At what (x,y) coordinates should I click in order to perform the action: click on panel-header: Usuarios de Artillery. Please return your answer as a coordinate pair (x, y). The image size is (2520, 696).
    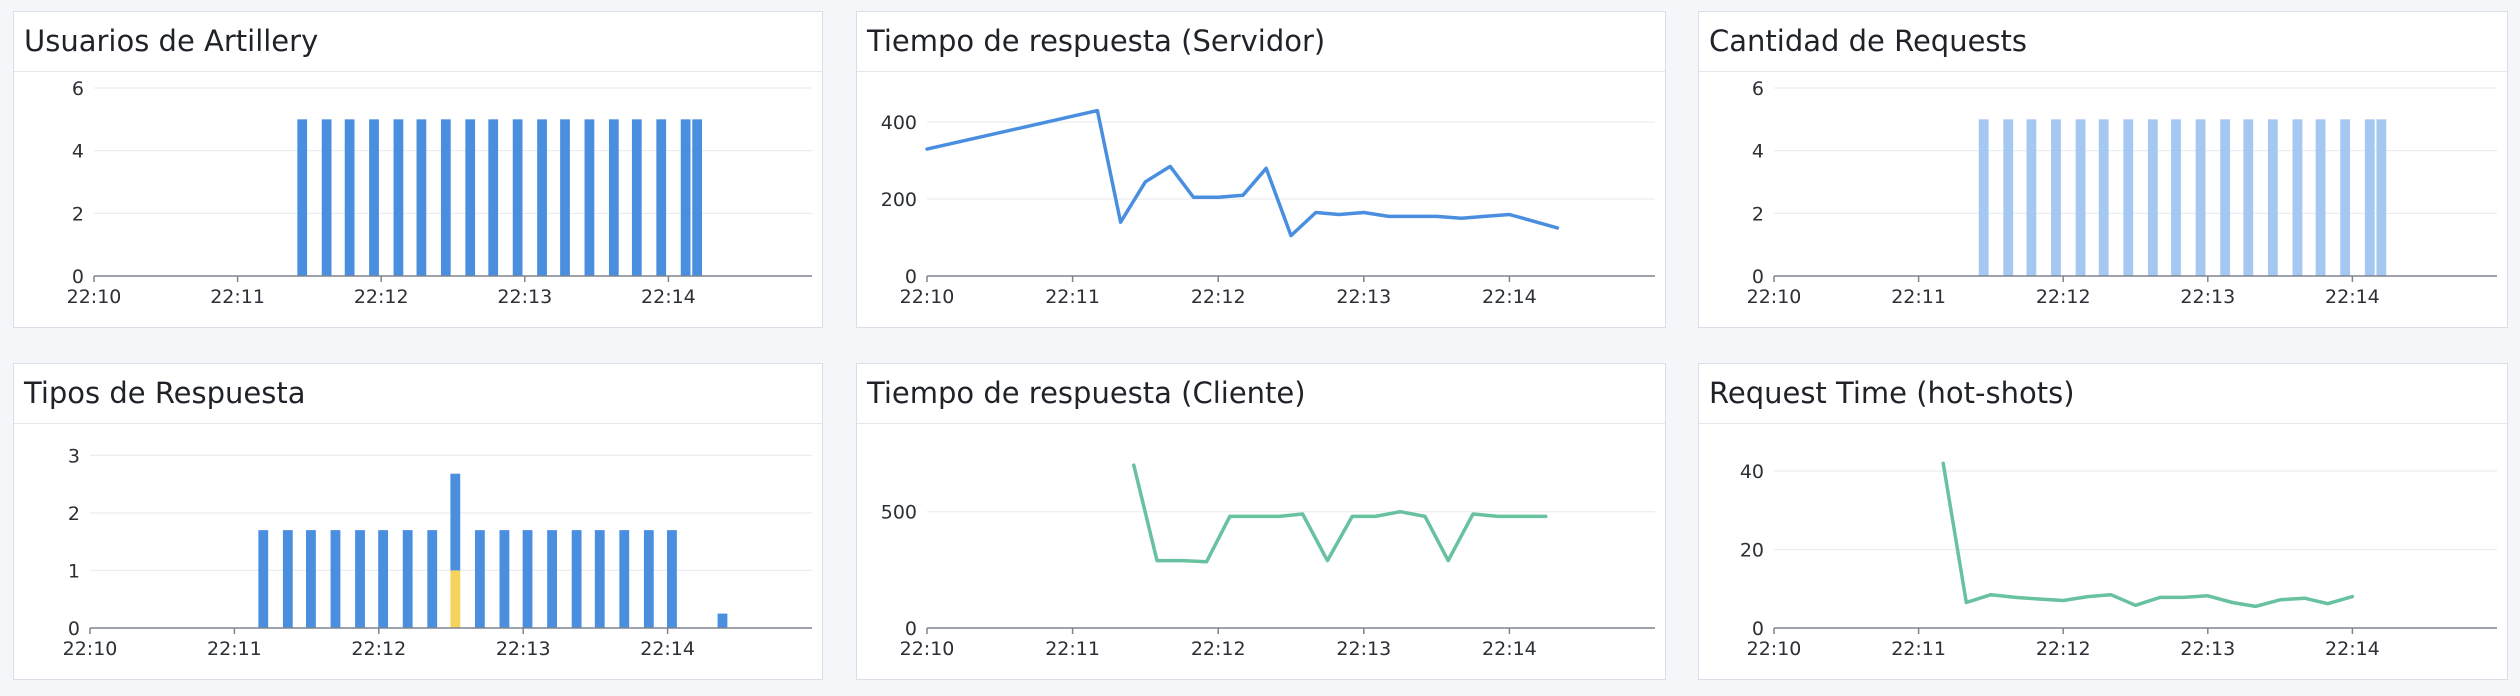
    Looking at the image, I should click on (418, 42).